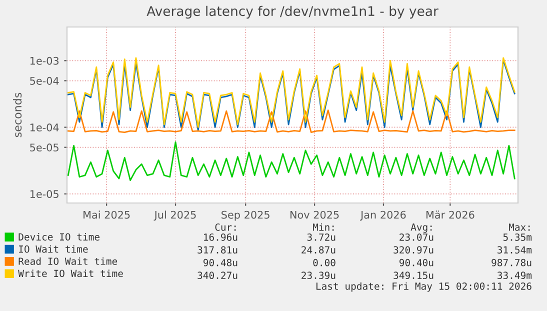 This screenshot has height=311, width=547. Describe the element at coordinates (218, 276) in the screenshot. I see `text: 340.27u` at that location.